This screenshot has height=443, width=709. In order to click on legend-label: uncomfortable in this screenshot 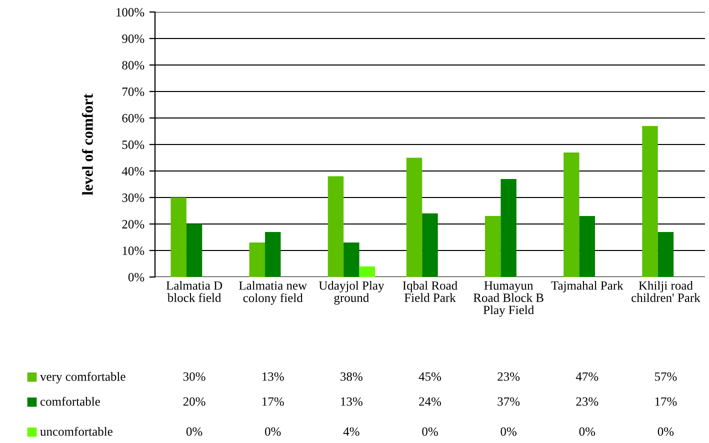, I will do `click(76, 431)`.